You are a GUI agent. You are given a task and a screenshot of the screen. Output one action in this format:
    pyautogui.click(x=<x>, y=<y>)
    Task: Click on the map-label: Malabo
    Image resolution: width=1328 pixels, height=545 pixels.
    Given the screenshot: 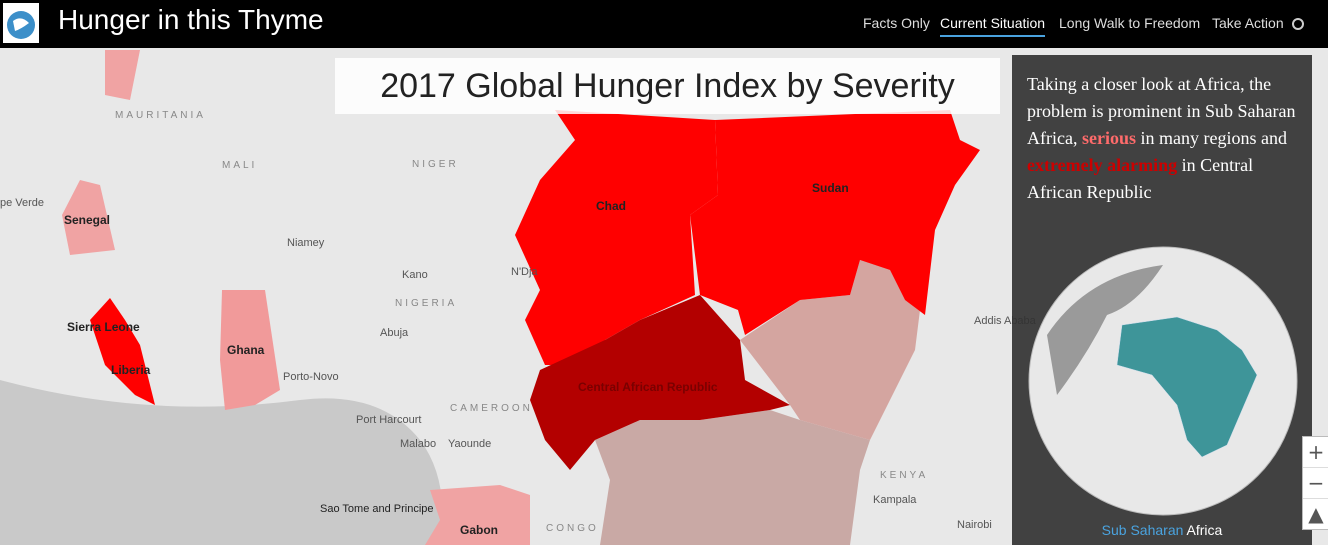 What is the action you would take?
    pyautogui.click(x=418, y=444)
    